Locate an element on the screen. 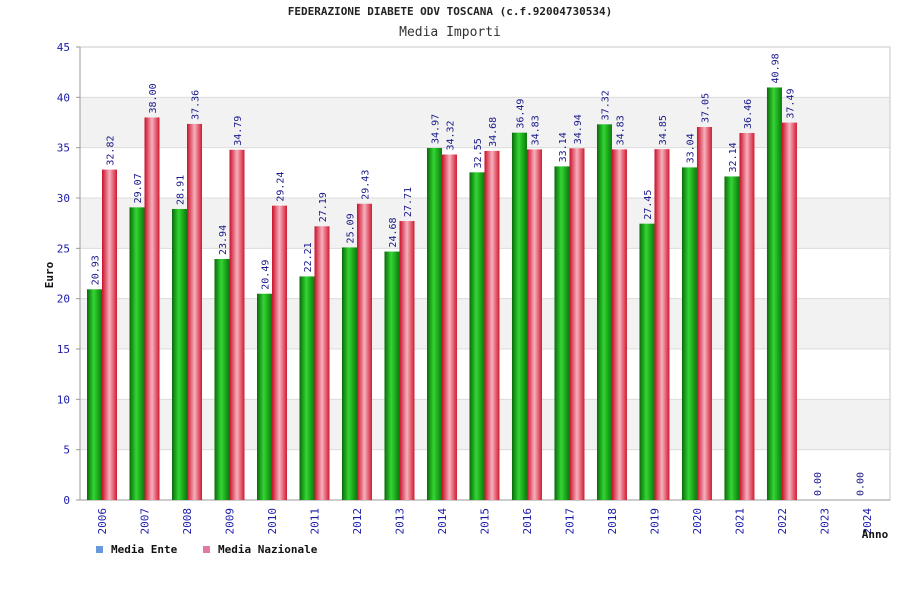 This screenshot has height=600, width=900. x-tick-label-2013: 2013 is located at coordinates (399, 521).